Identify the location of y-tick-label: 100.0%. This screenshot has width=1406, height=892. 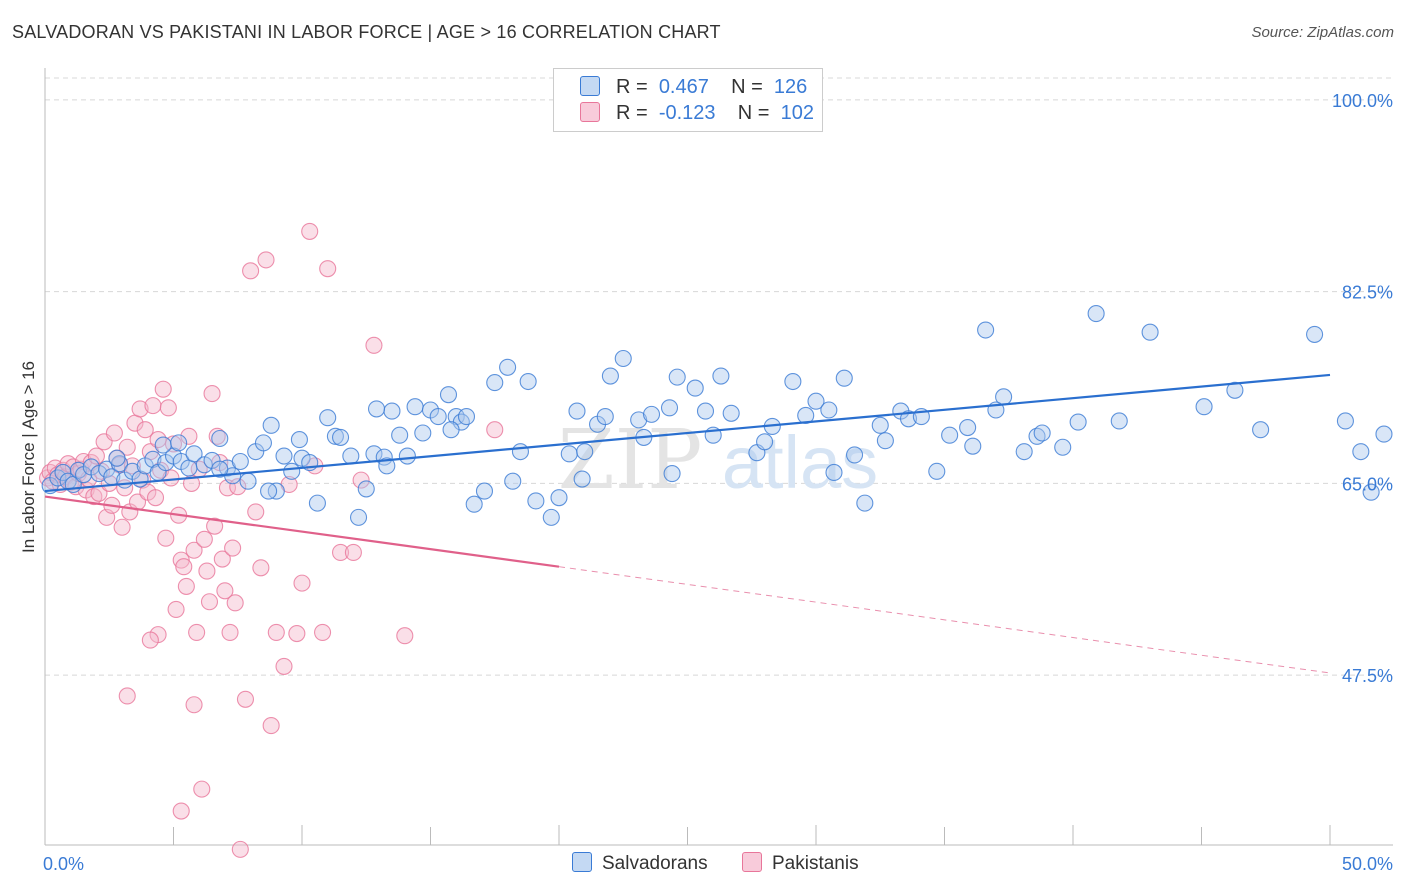
(1362, 101).